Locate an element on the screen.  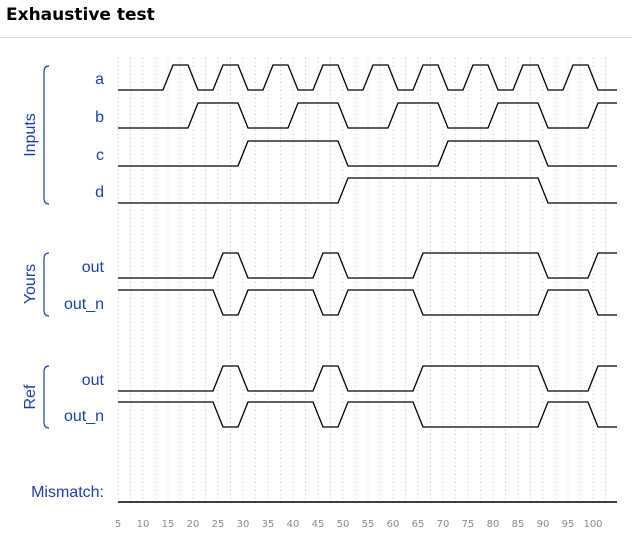
tick-label: 60 is located at coordinates (393, 524).